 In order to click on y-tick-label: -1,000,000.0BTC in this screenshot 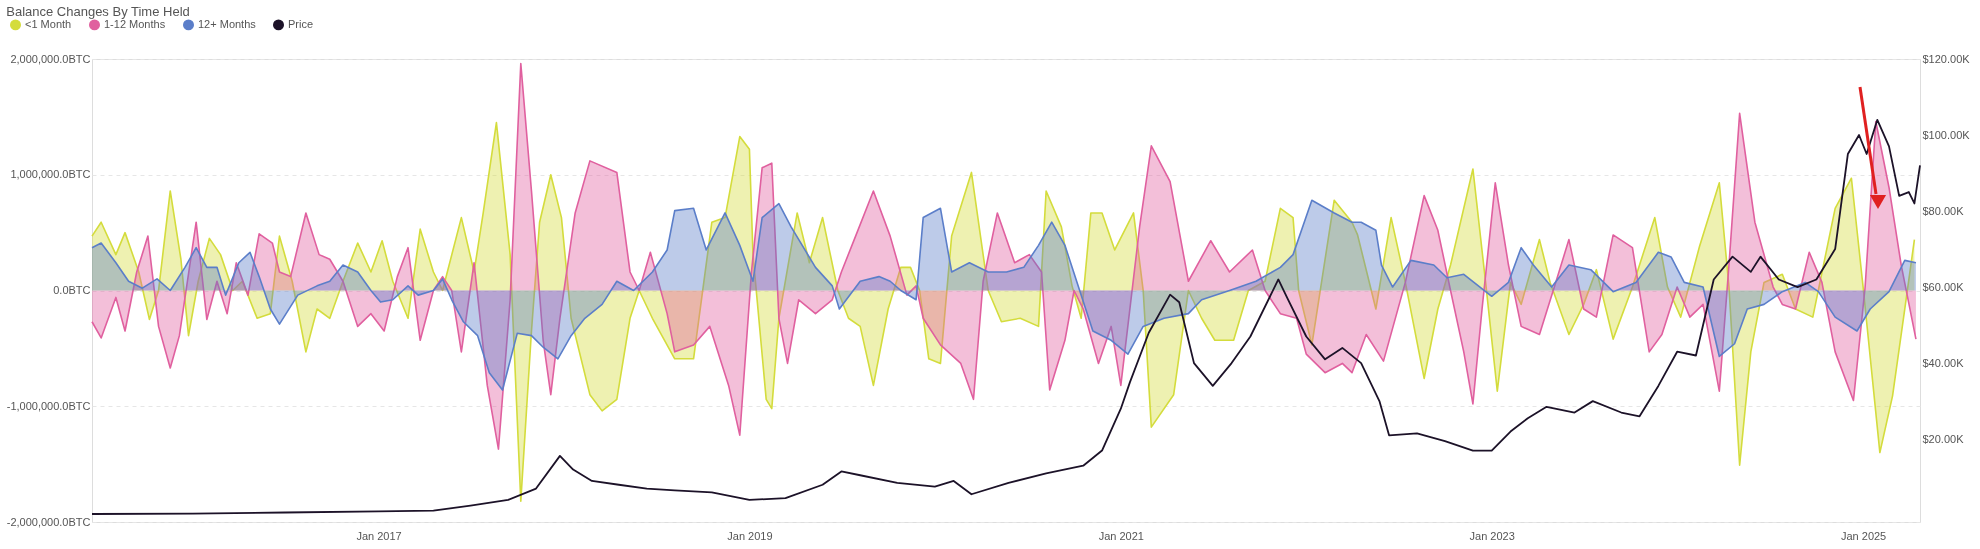, I will do `click(48, 405)`.